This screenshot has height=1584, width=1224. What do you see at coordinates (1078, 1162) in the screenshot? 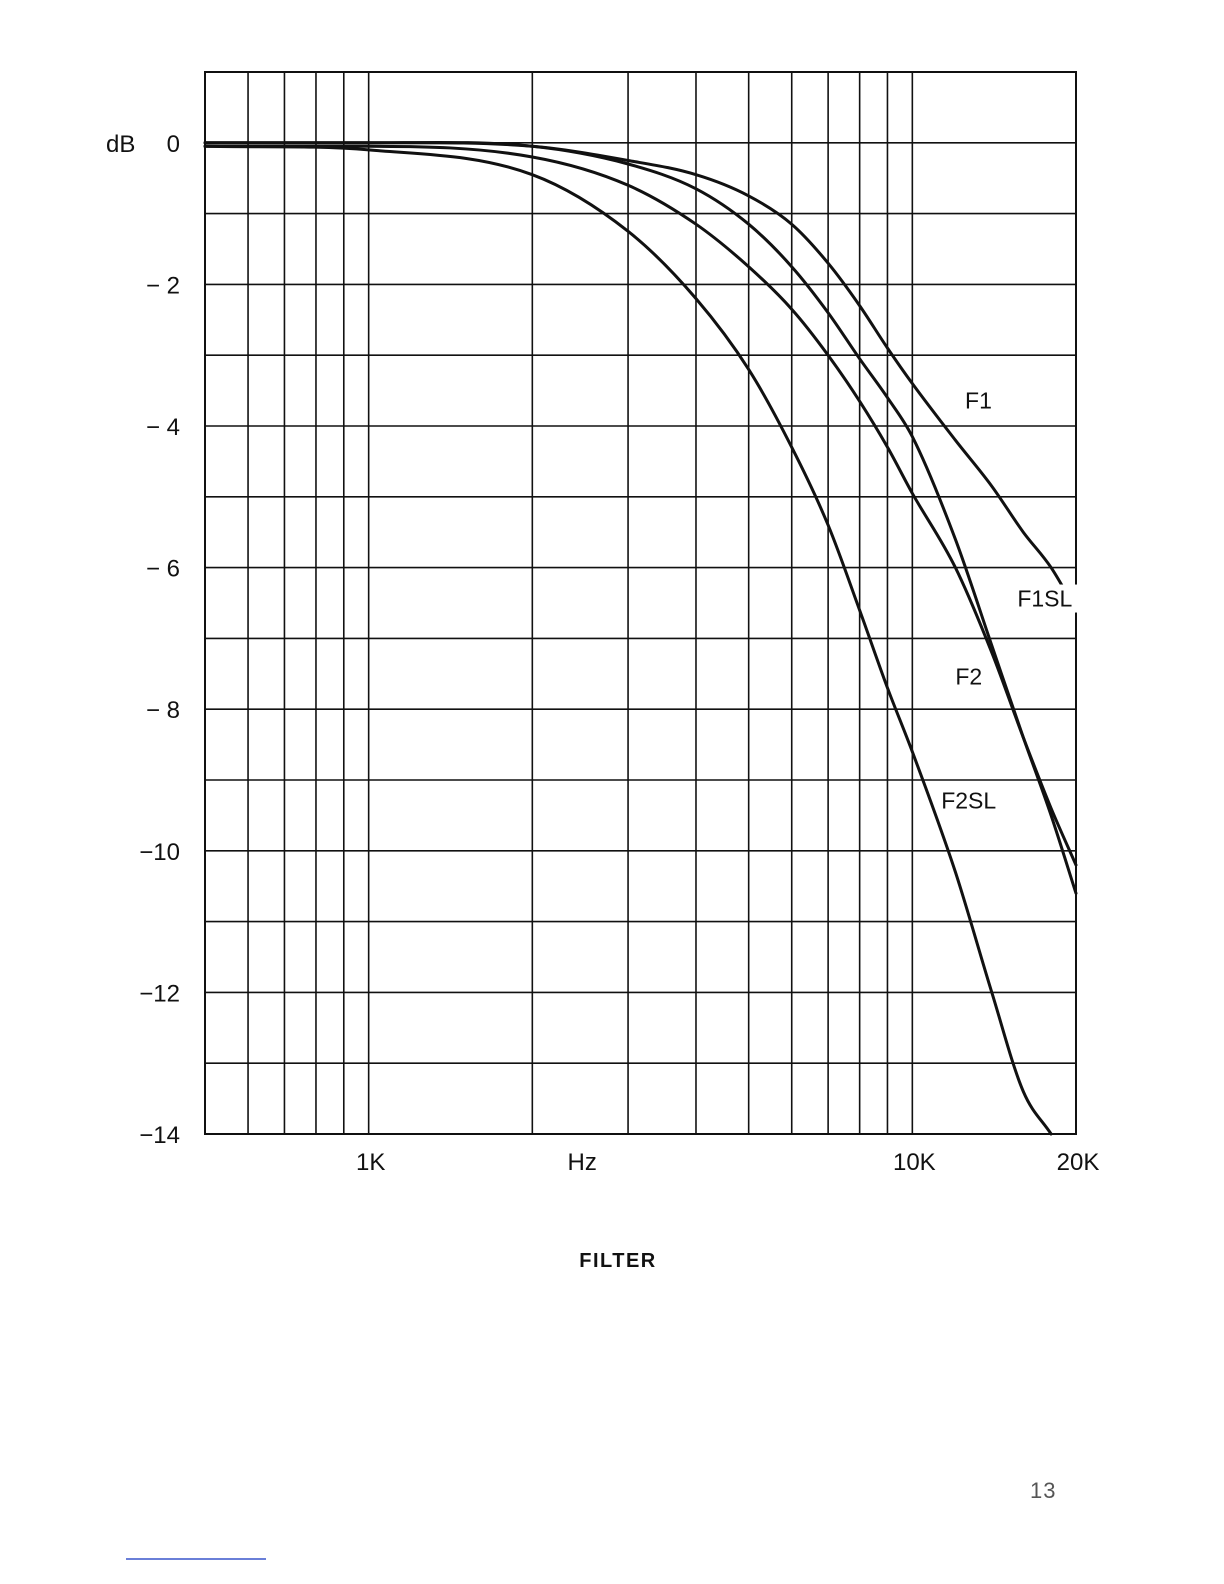
I see `x-tick-label: 20K` at bounding box center [1078, 1162].